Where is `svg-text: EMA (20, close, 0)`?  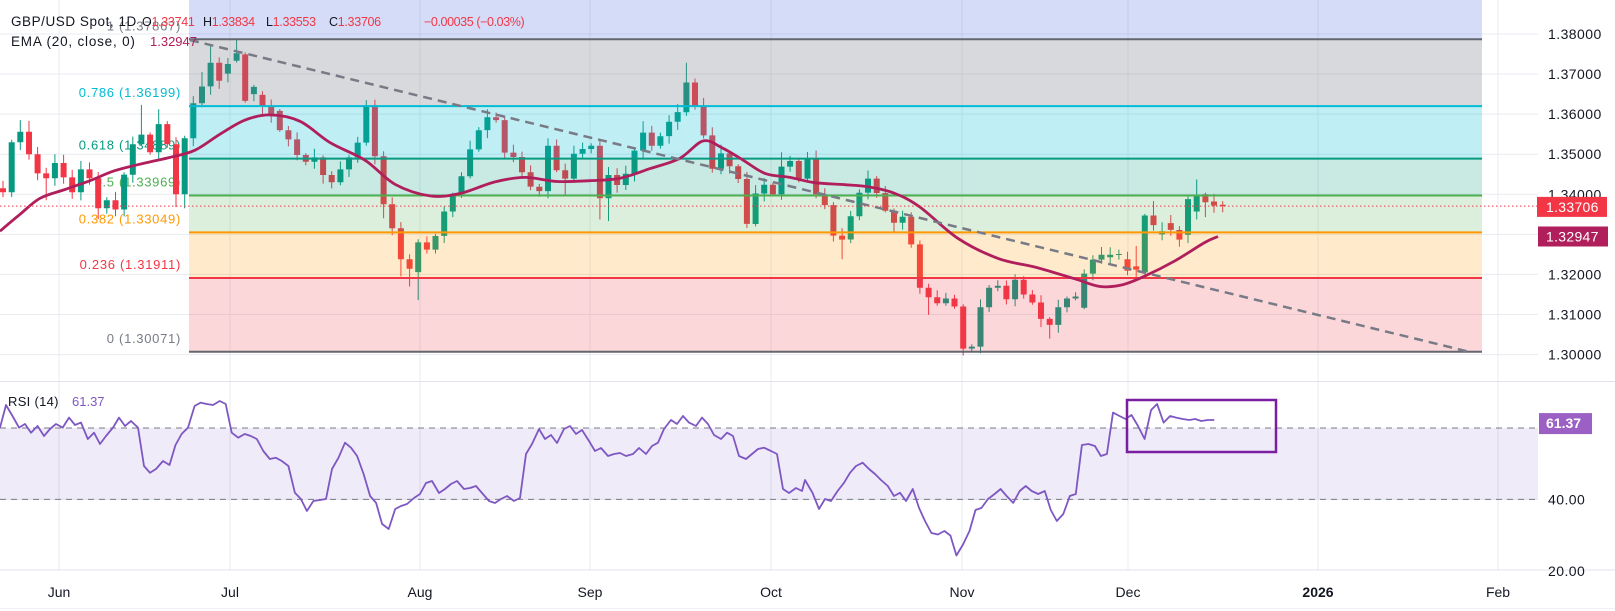 svg-text: EMA (20, close, 0) is located at coordinates (73, 41).